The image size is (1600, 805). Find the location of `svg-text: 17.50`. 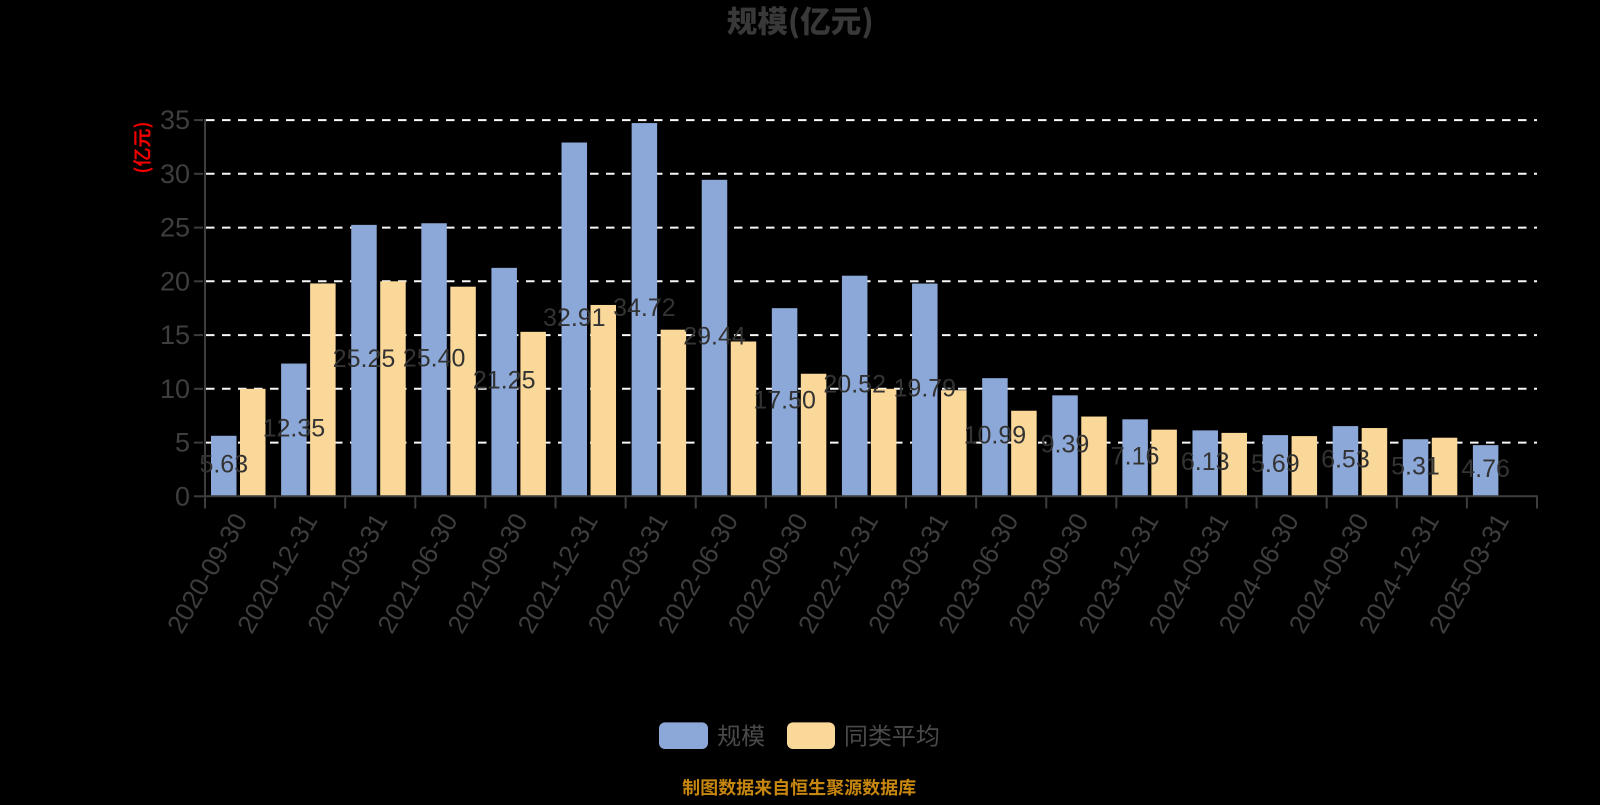

svg-text: 17.50 is located at coordinates (784, 401).